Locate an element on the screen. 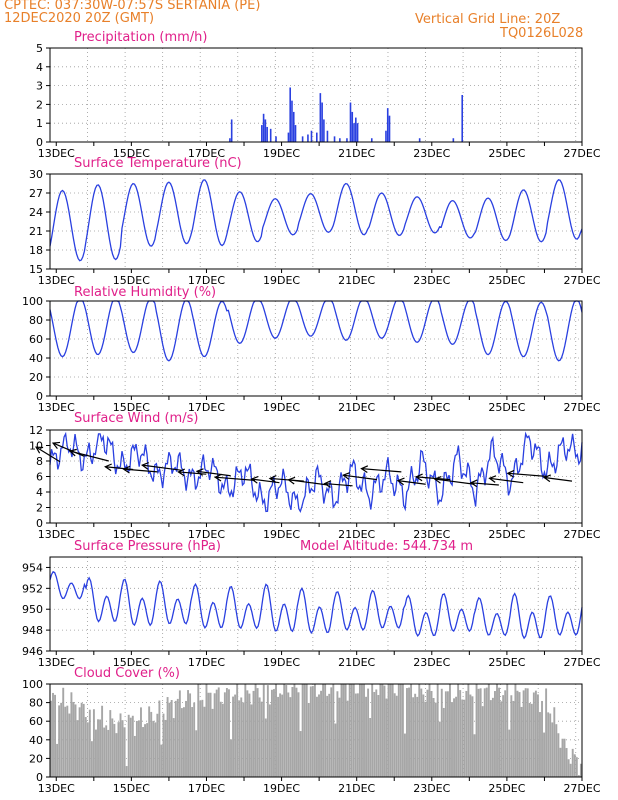 This screenshot has width=618, height=800. location-header: CPTEC: 037:30W-07:57S SERTANIA (PE) is located at coordinates (132, 6).